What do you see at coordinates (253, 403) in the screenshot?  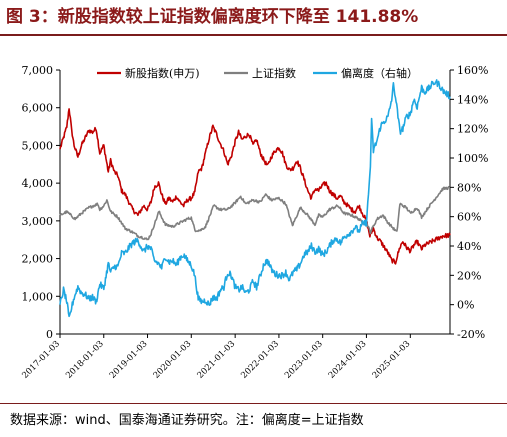 I see `source-rule` at bounding box center [253, 403].